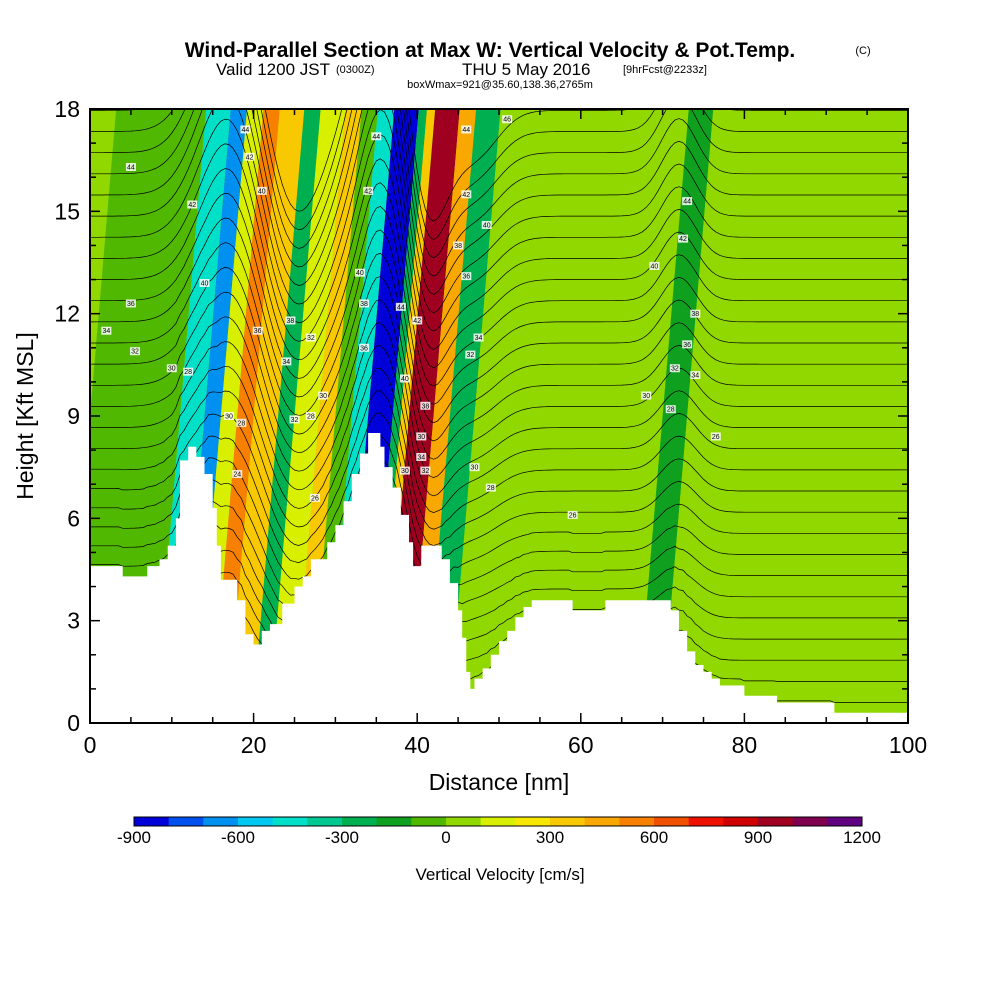 The image size is (1000, 1000). I want to click on contour-label-6: 42, so click(192, 205).